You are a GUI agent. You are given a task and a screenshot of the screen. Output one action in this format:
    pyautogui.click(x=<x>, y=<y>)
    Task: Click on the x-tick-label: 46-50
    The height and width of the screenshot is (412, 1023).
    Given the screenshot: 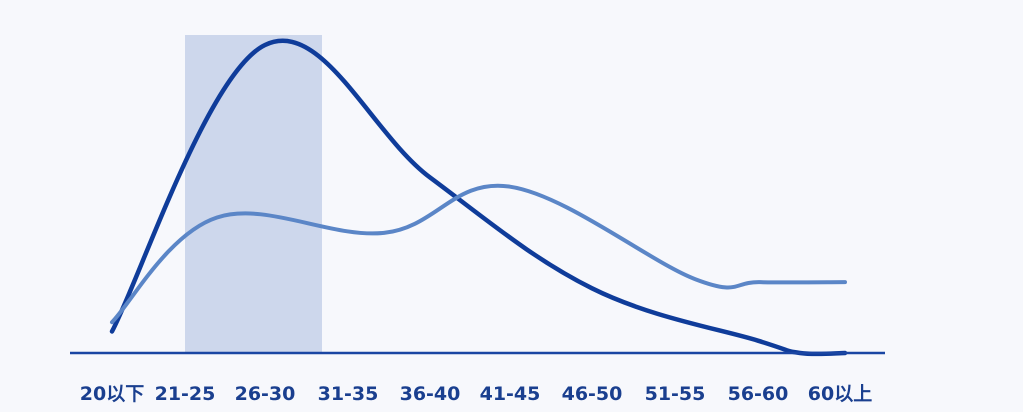 What is the action you would take?
    pyautogui.click(x=592, y=394)
    